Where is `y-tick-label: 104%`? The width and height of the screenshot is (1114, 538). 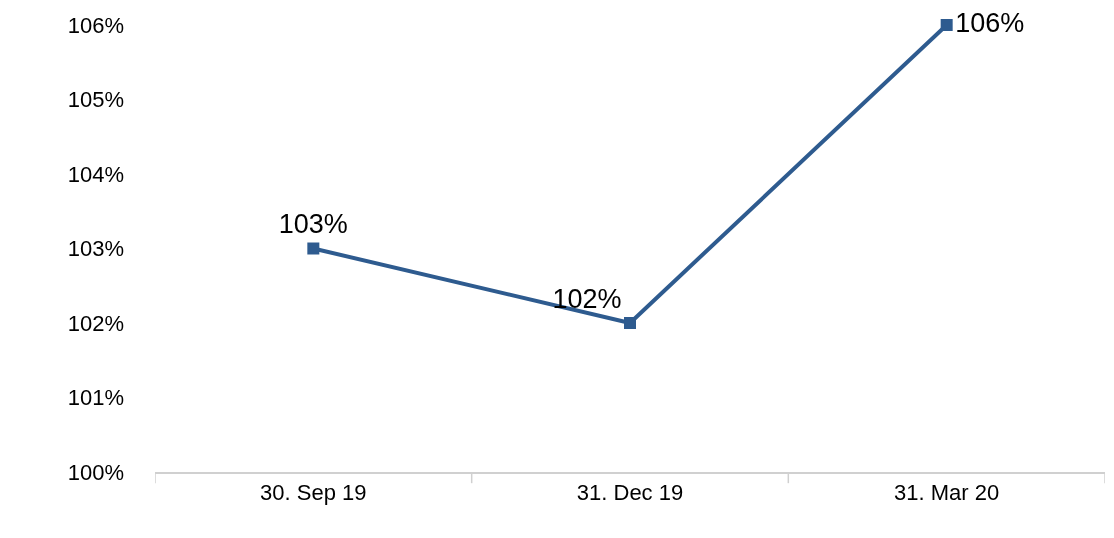
y-tick-label: 104% is located at coordinates (95, 174).